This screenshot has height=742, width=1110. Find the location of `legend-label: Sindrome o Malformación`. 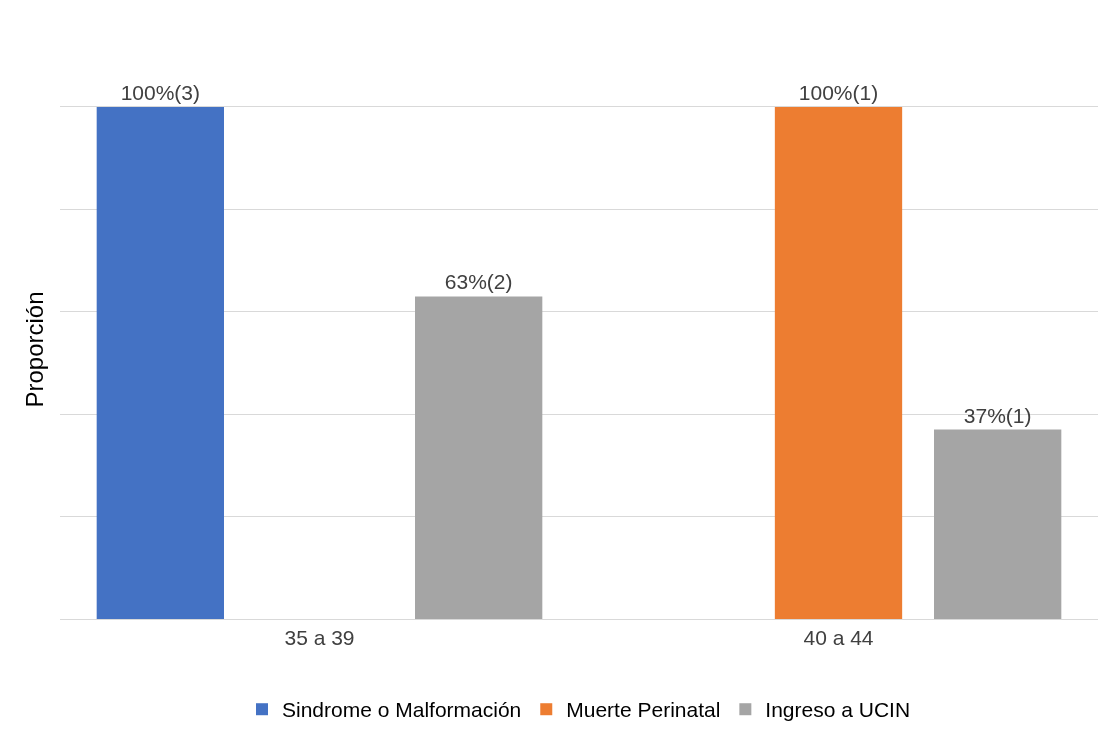

legend-label: Sindrome o Malformación is located at coordinates (402, 710).